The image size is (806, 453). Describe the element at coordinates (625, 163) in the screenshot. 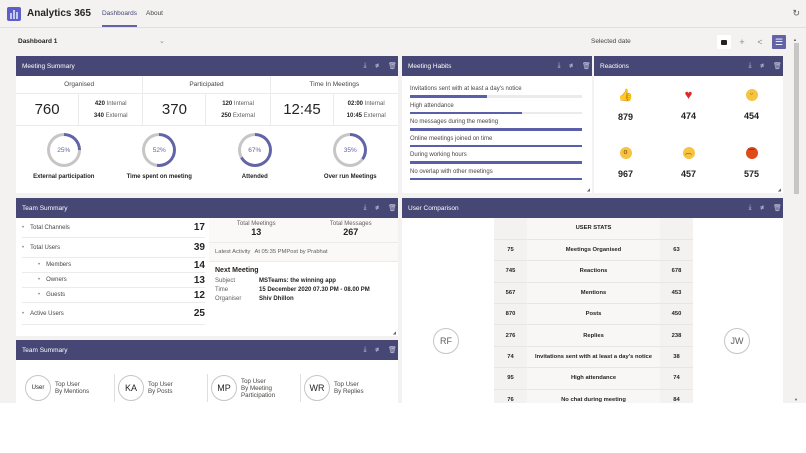

I see `reaction-item: o 967` at that location.